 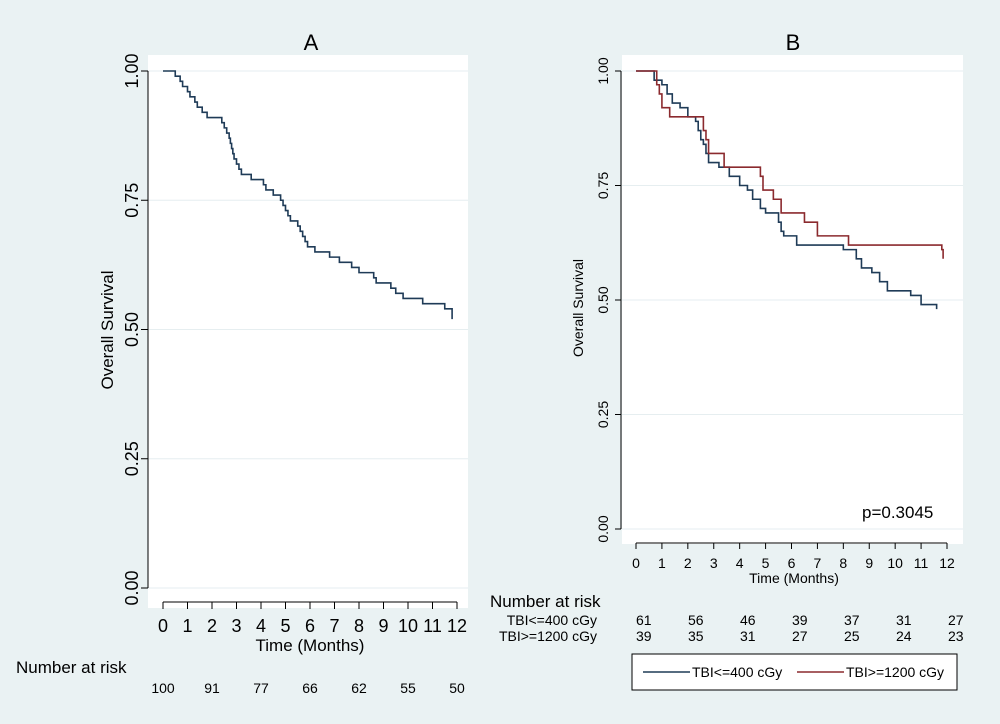 I want to click on risk-row-label: TBI<=400 cGy, so click(x=552, y=620).